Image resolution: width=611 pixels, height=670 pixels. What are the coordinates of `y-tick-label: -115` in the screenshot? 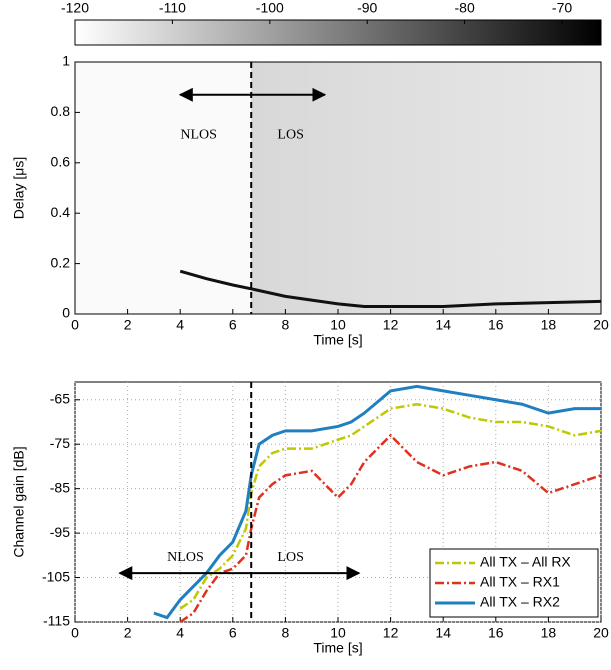 It's located at (56, 621).